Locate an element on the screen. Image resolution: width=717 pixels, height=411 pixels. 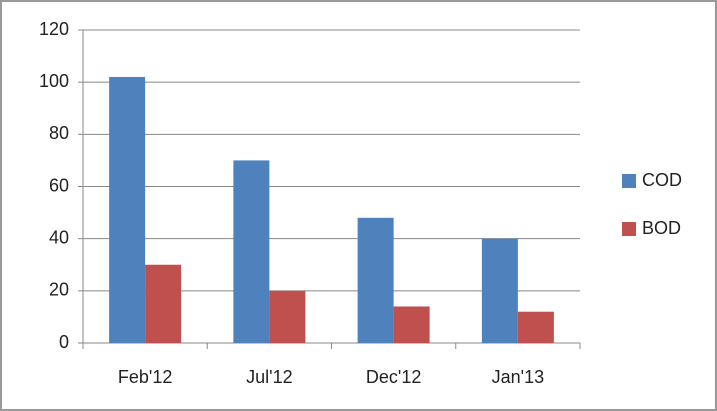
y-tick-label: 20 is located at coordinates (59, 290).